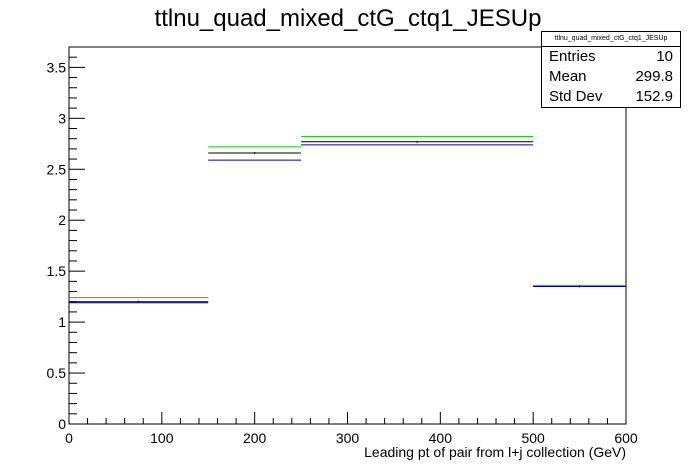 The image size is (696, 472). What do you see at coordinates (57, 67) in the screenshot?
I see `y-tick-label: 3.5` at bounding box center [57, 67].